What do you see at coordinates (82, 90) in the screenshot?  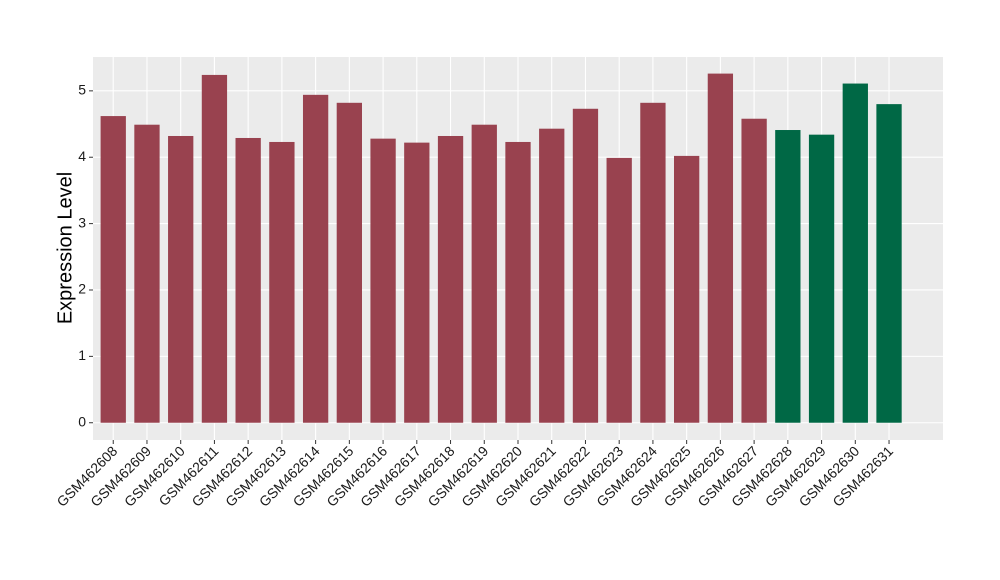 I see `y-tick-label: 5` at bounding box center [82, 90].